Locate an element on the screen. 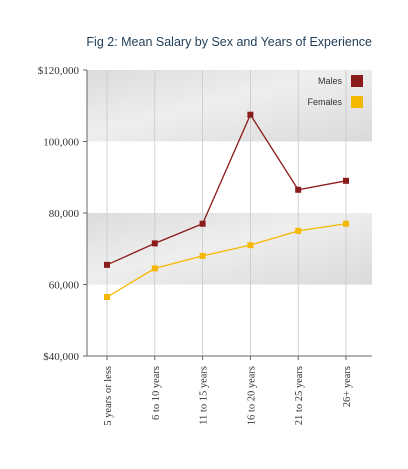 This screenshot has width=408, height=469. y-tick-label: 100,000 is located at coordinates (61, 143).